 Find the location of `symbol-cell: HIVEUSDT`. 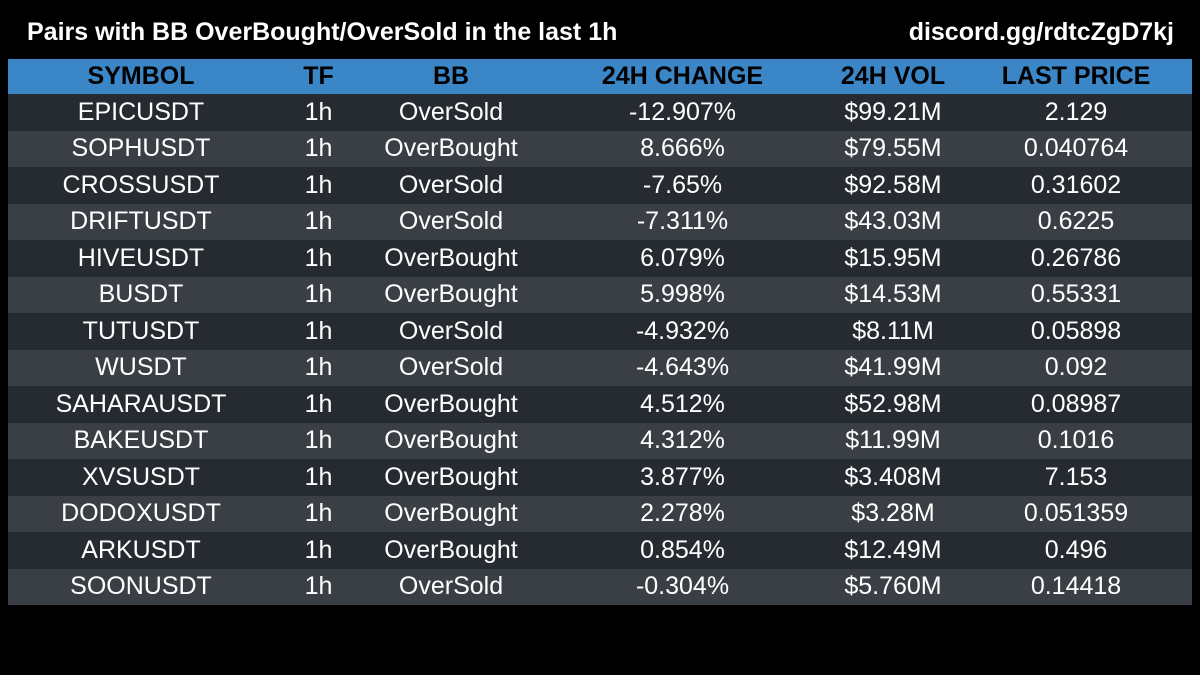

symbol-cell: HIVEUSDT is located at coordinates (141, 258).